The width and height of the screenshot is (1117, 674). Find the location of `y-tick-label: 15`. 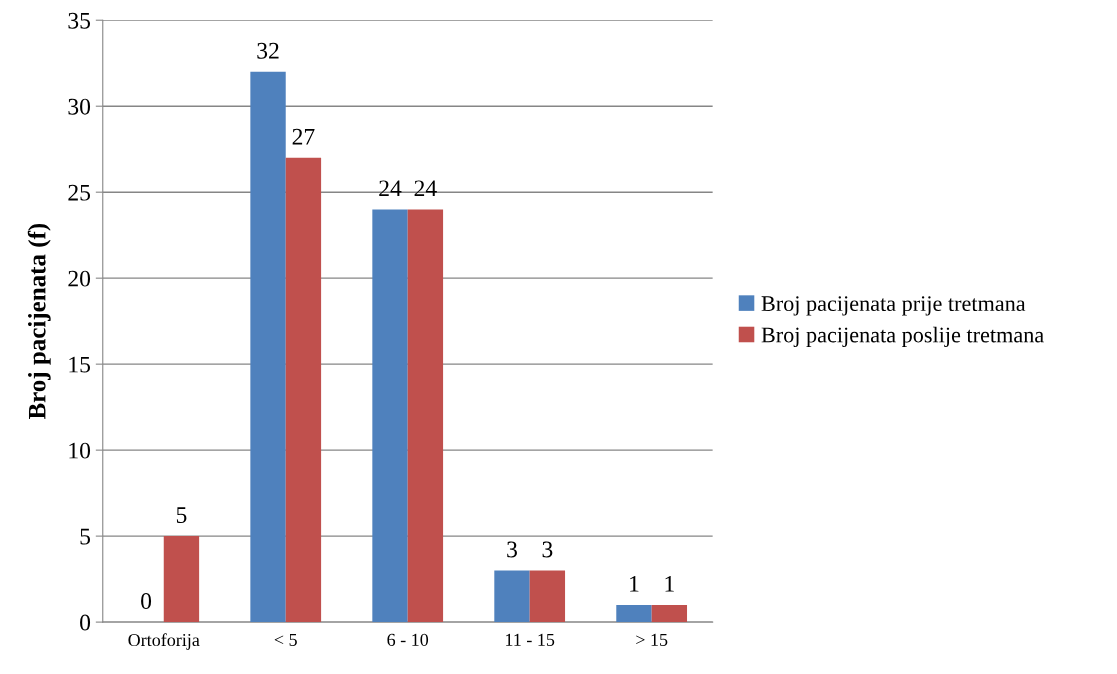

y-tick-label: 15 is located at coordinates (80, 364).